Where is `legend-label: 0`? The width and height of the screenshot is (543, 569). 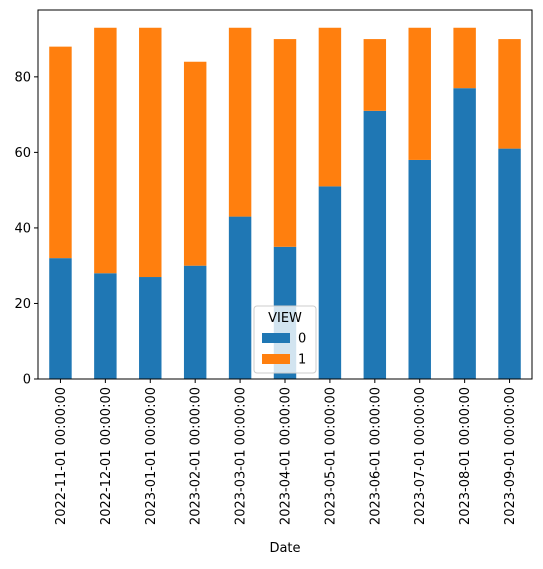 legend-label: 0 is located at coordinates (302, 339).